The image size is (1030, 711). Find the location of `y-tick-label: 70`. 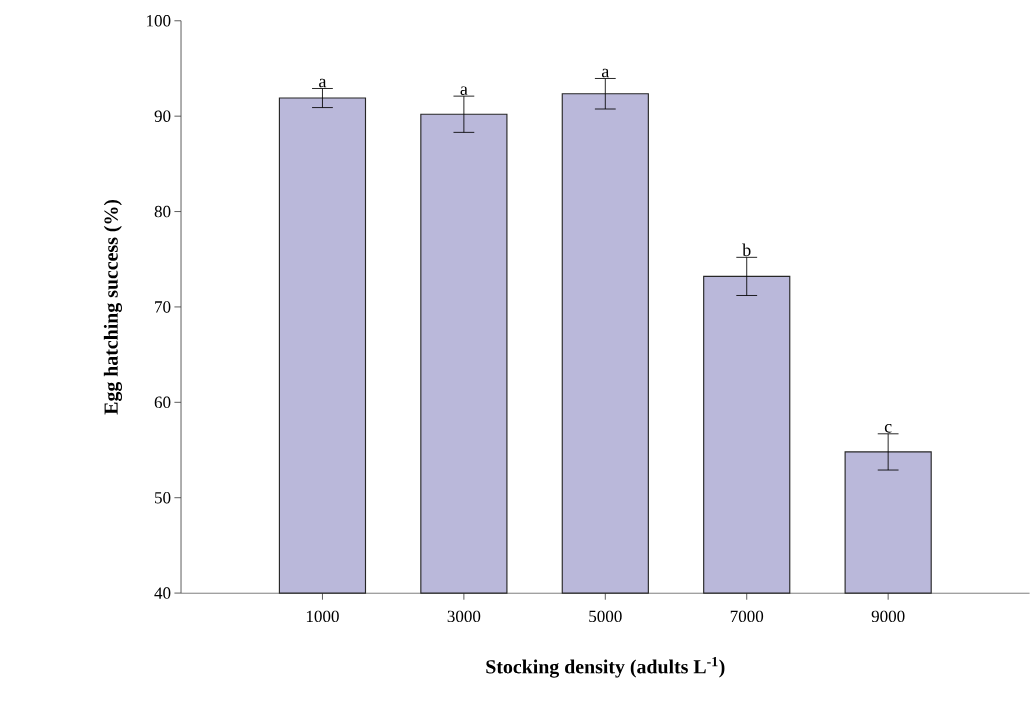

y-tick-label: 70 is located at coordinates (163, 307).